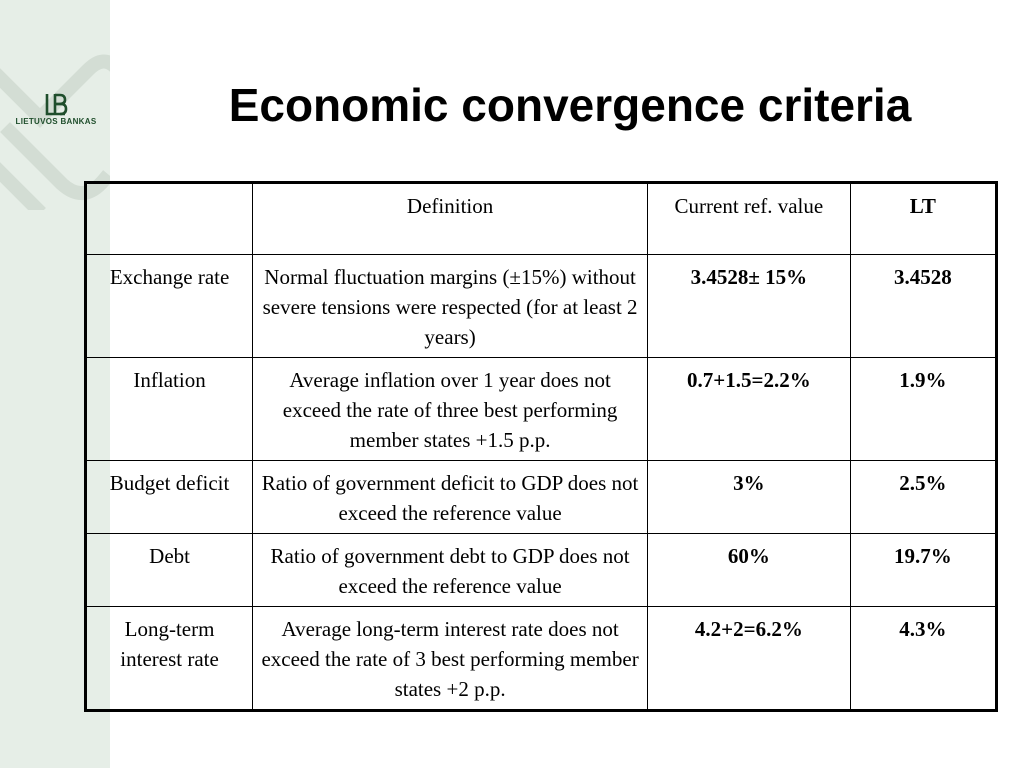 The height and width of the screenshot is (768, 1024). I want to click on logo-text: LIETUVOS BANKAS, so click(56, 121).